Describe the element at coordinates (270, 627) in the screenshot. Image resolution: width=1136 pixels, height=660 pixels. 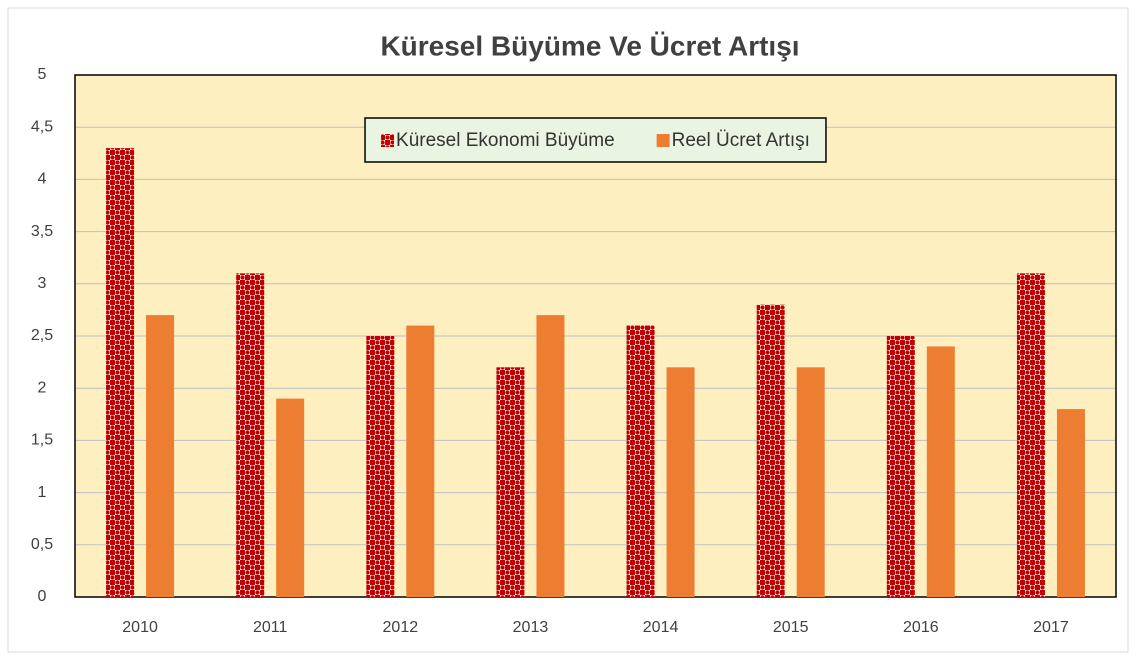
I see `x-tick-label: 2011` at that location.